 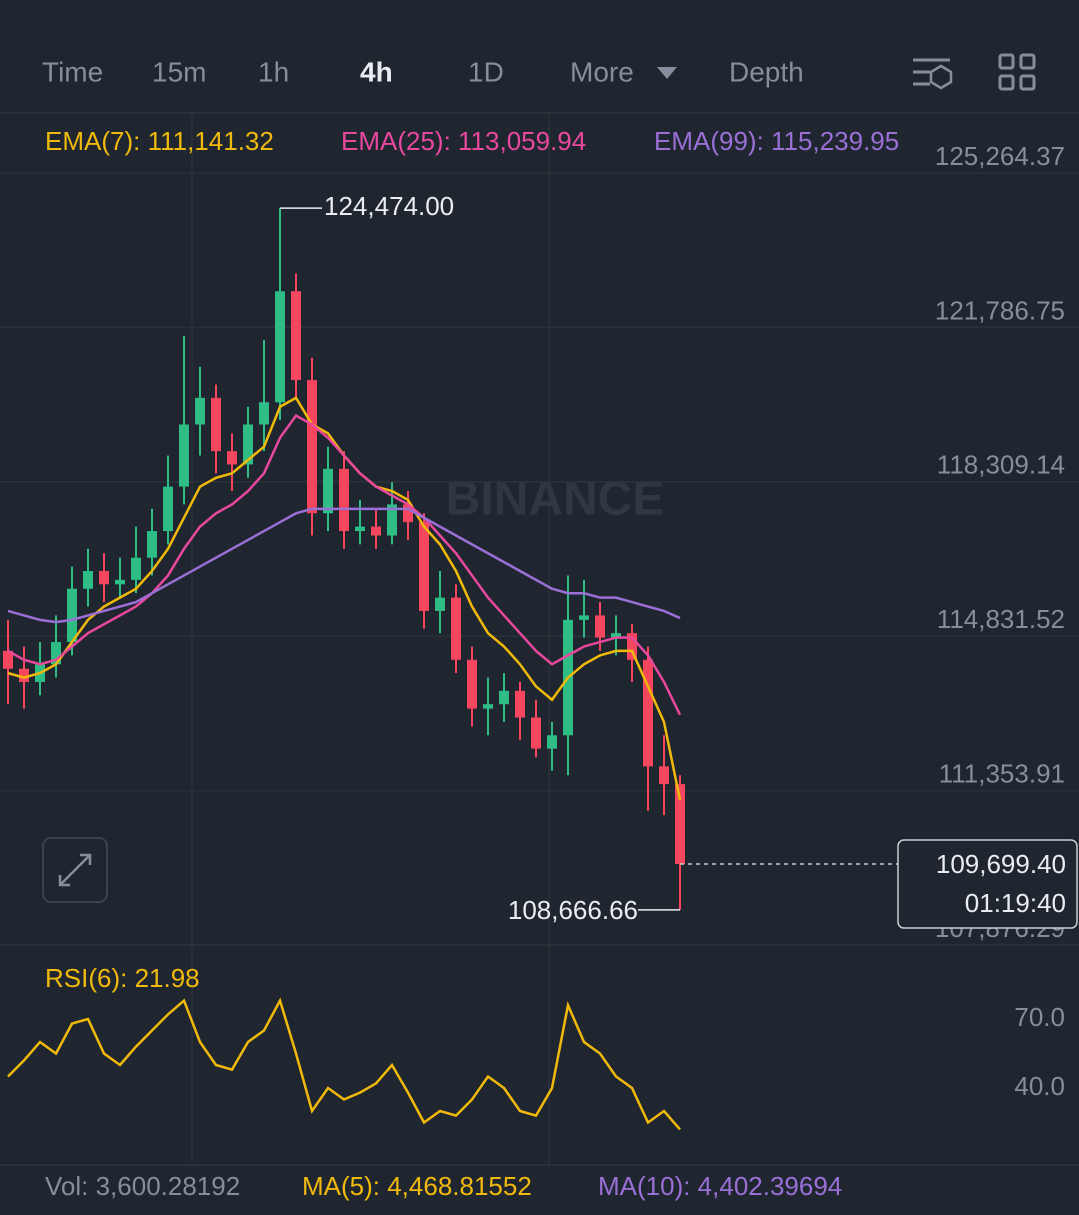 What do you see at coordinates (1017, 72) in the screenshot?
I see `layout-icon` at bounding box center [1017, 72].